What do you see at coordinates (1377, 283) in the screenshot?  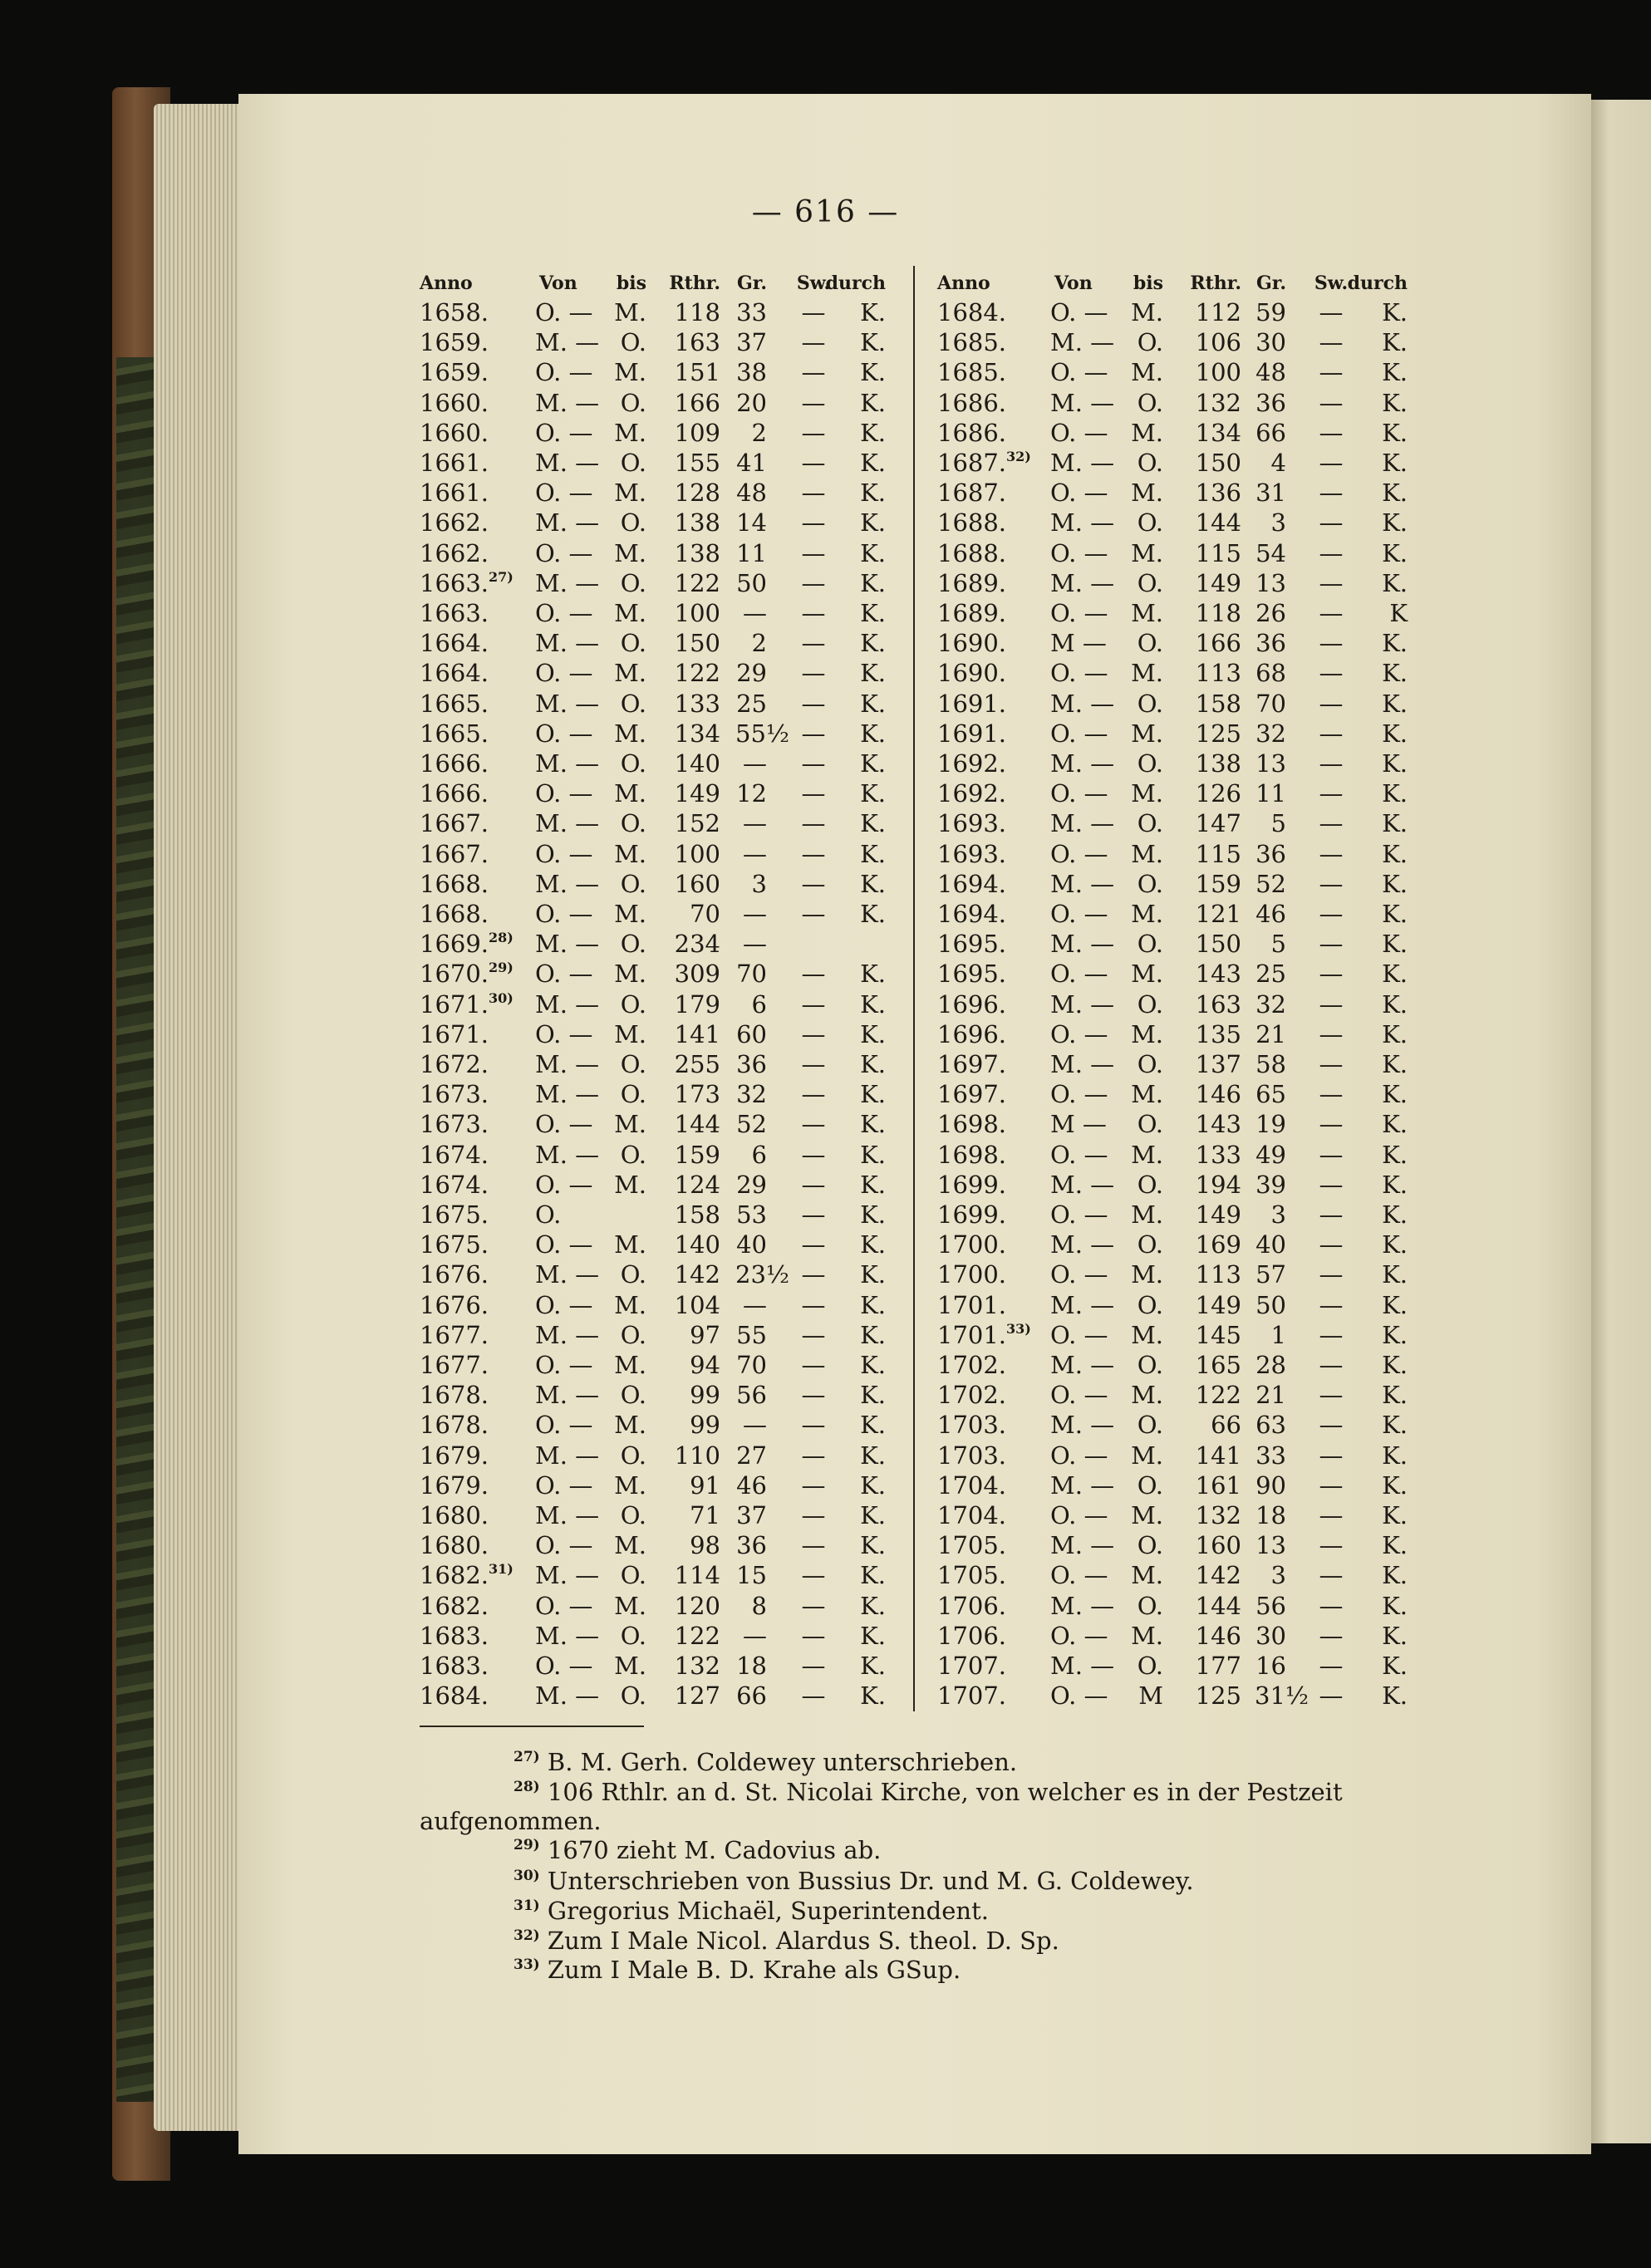 I see `header-durch: durch` at bounding box center [1377, 283].